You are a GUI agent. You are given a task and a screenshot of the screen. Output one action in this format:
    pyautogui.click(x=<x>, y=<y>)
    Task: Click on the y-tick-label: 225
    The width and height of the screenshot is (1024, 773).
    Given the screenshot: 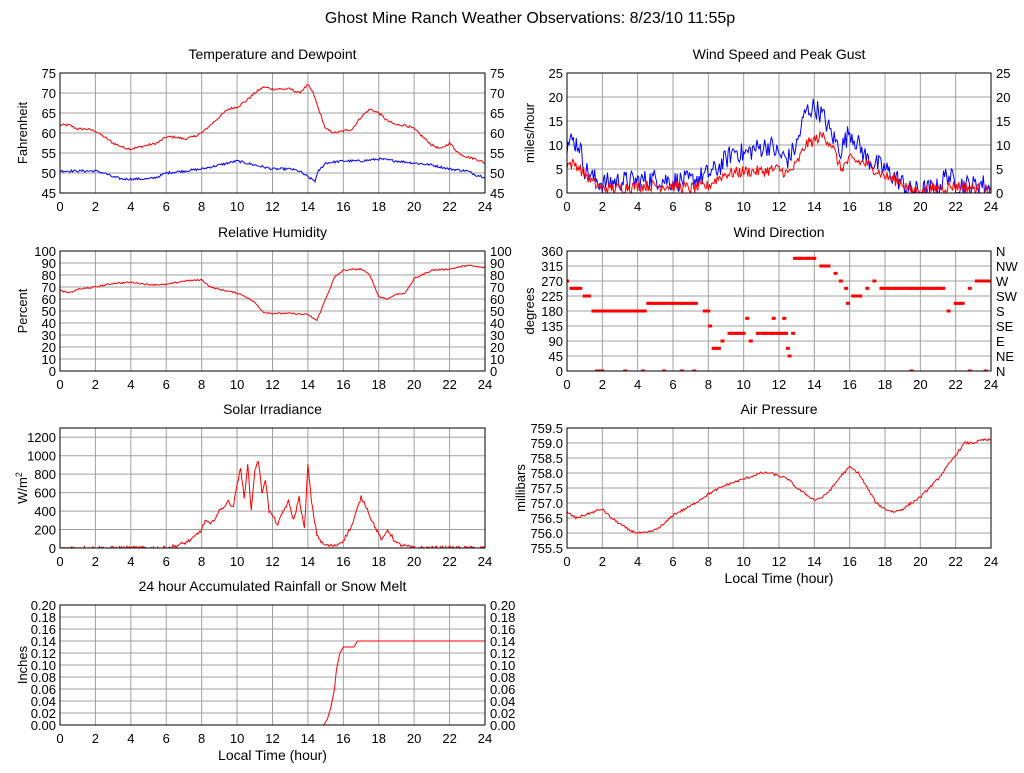 What is the action you would take?
    pyautogui.click(x=552, y=296)
    